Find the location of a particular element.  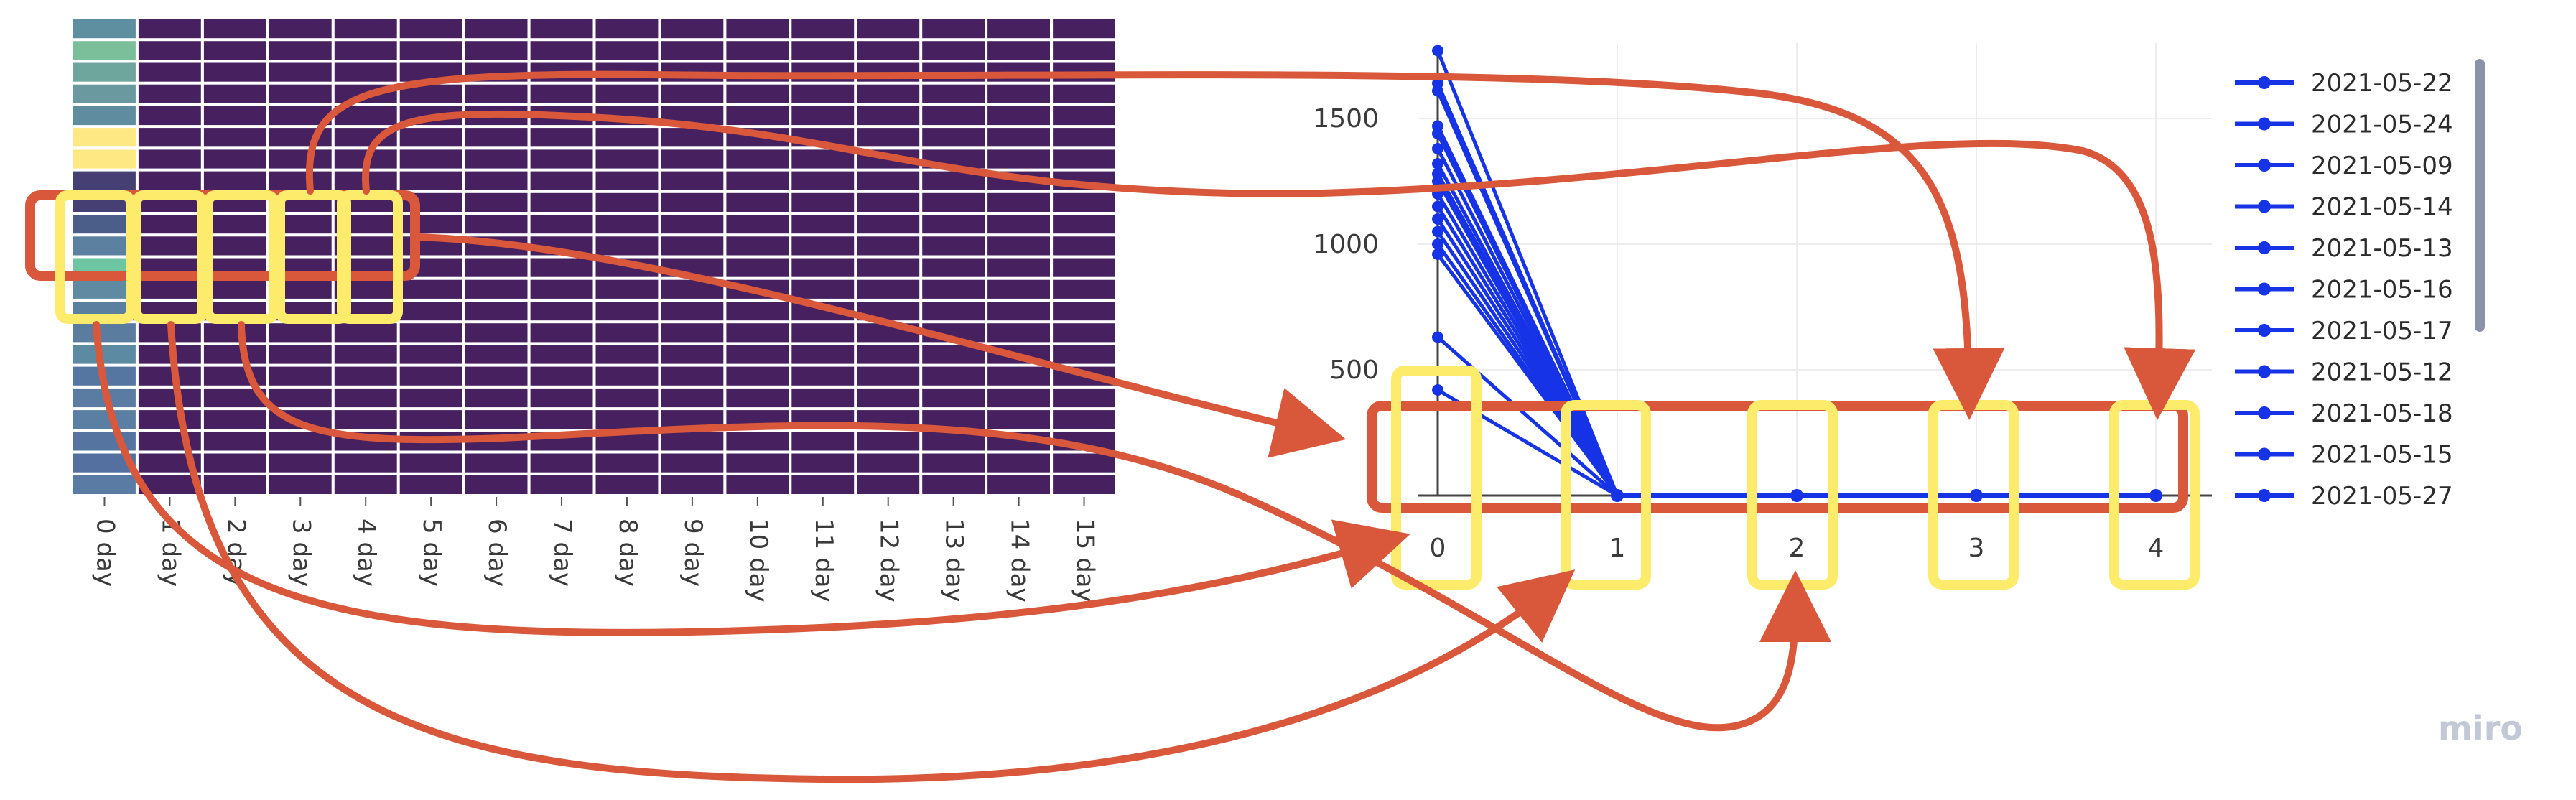

legend-label: 2021-05-17 is located at coordinates (2382, 331).